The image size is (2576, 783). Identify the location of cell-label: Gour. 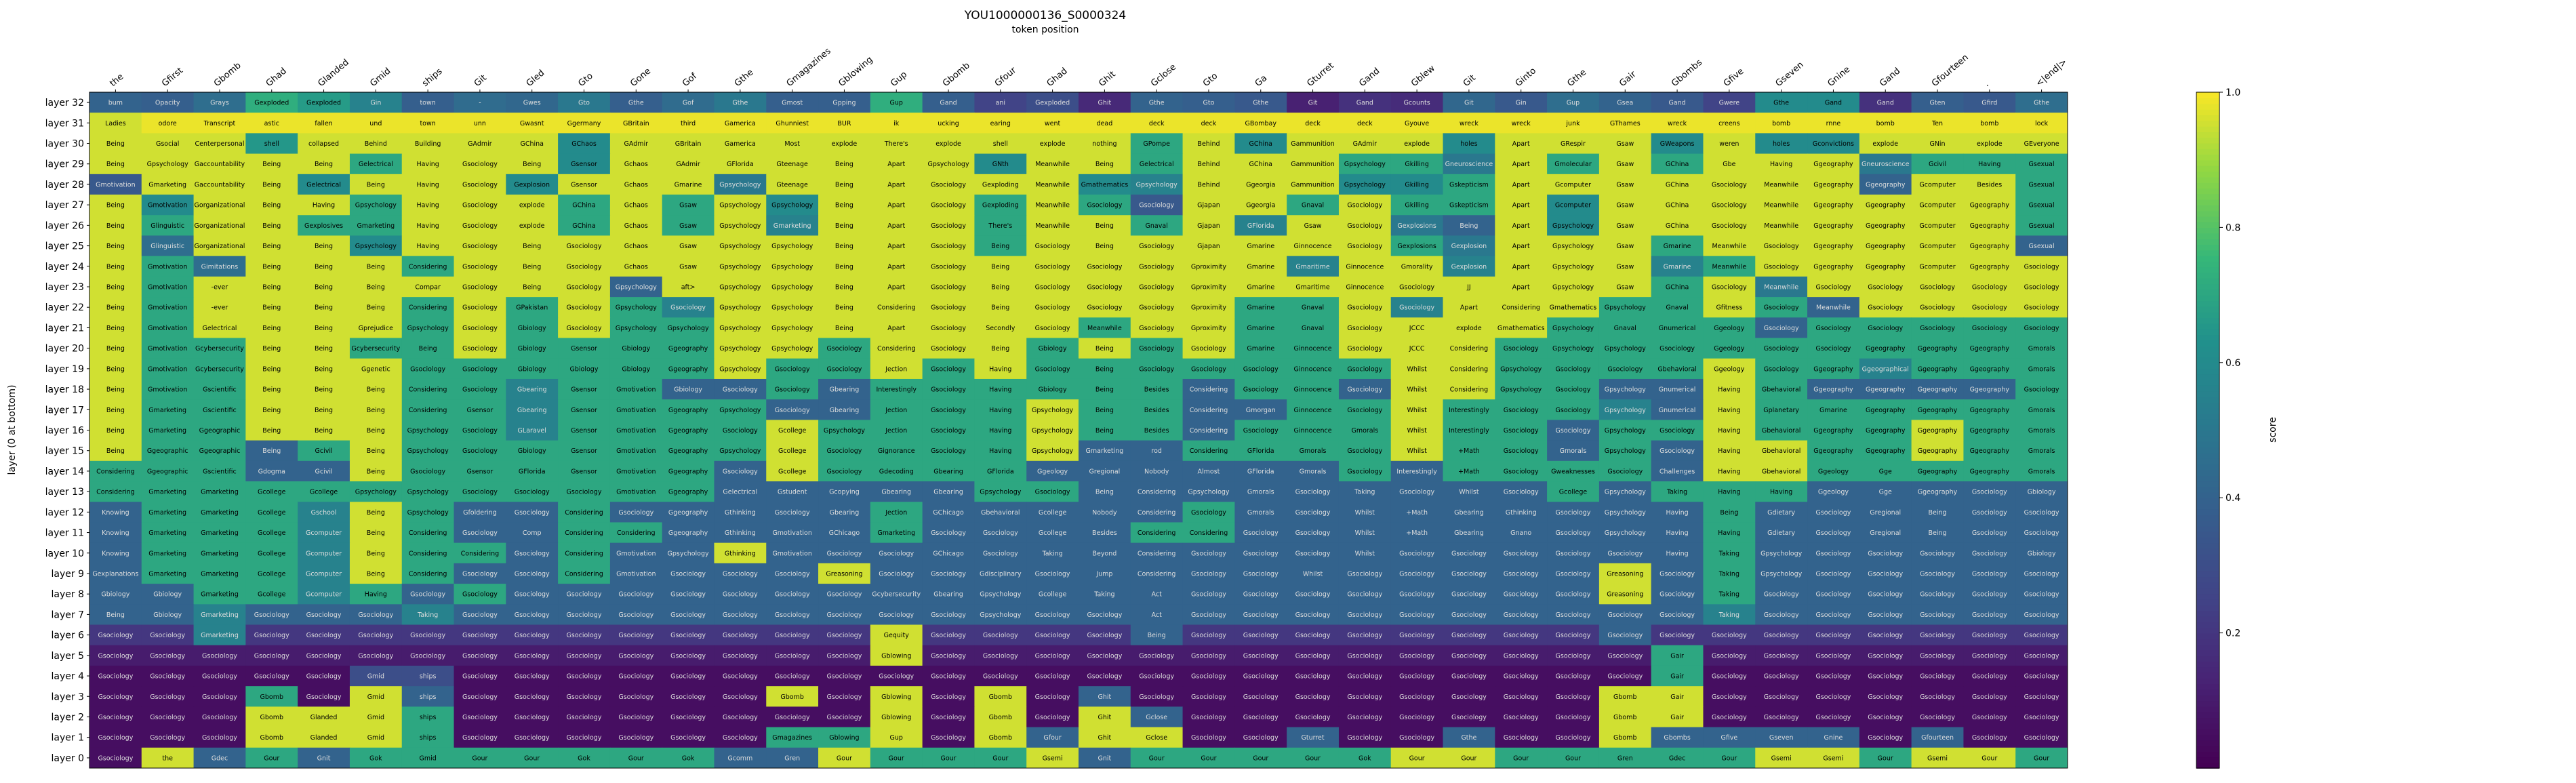
(1729, 758).